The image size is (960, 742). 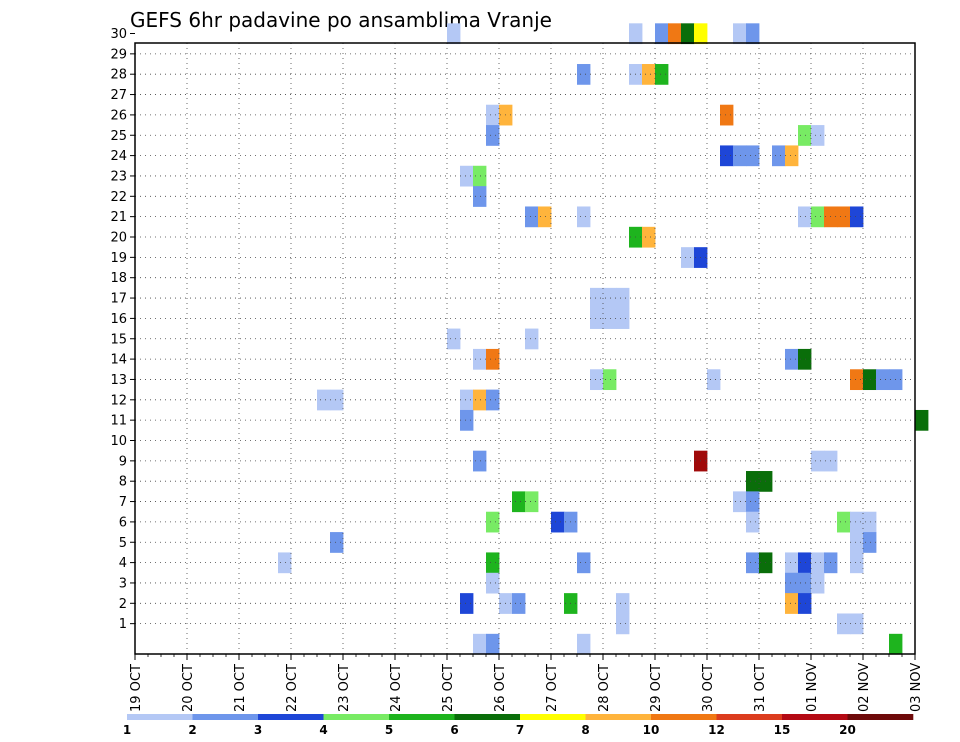 What do you see at coordinates (118, 319) in the screenshot?
I see `y-tick-label: 16` at bounding box center [118, 319].